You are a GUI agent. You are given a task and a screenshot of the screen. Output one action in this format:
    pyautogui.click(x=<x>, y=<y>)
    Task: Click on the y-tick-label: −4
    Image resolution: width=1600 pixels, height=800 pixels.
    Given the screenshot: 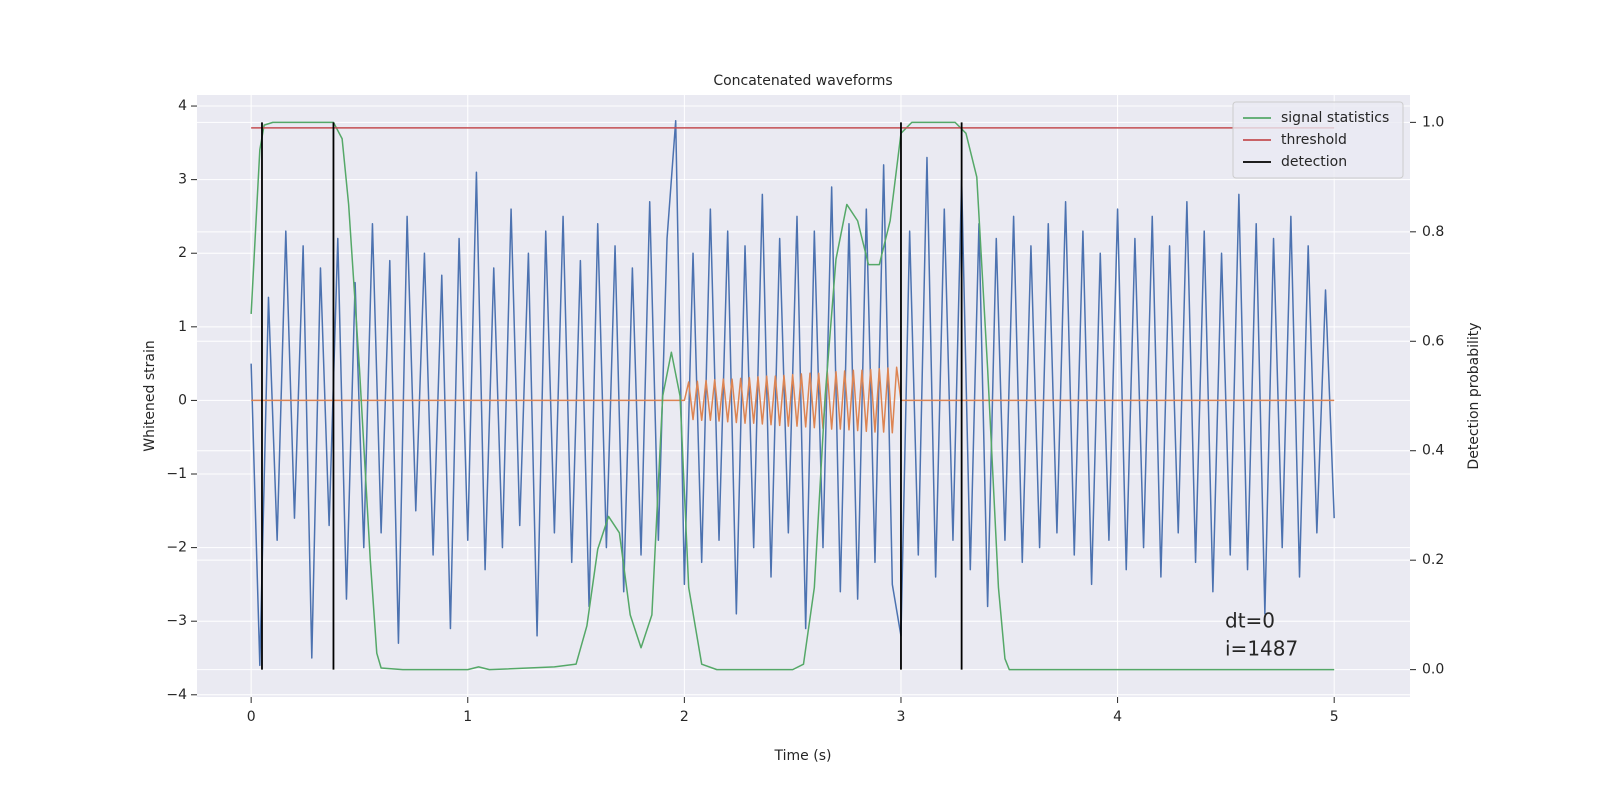 What is the action you would take?
    pyautogui.click(x=176, y=695)
    